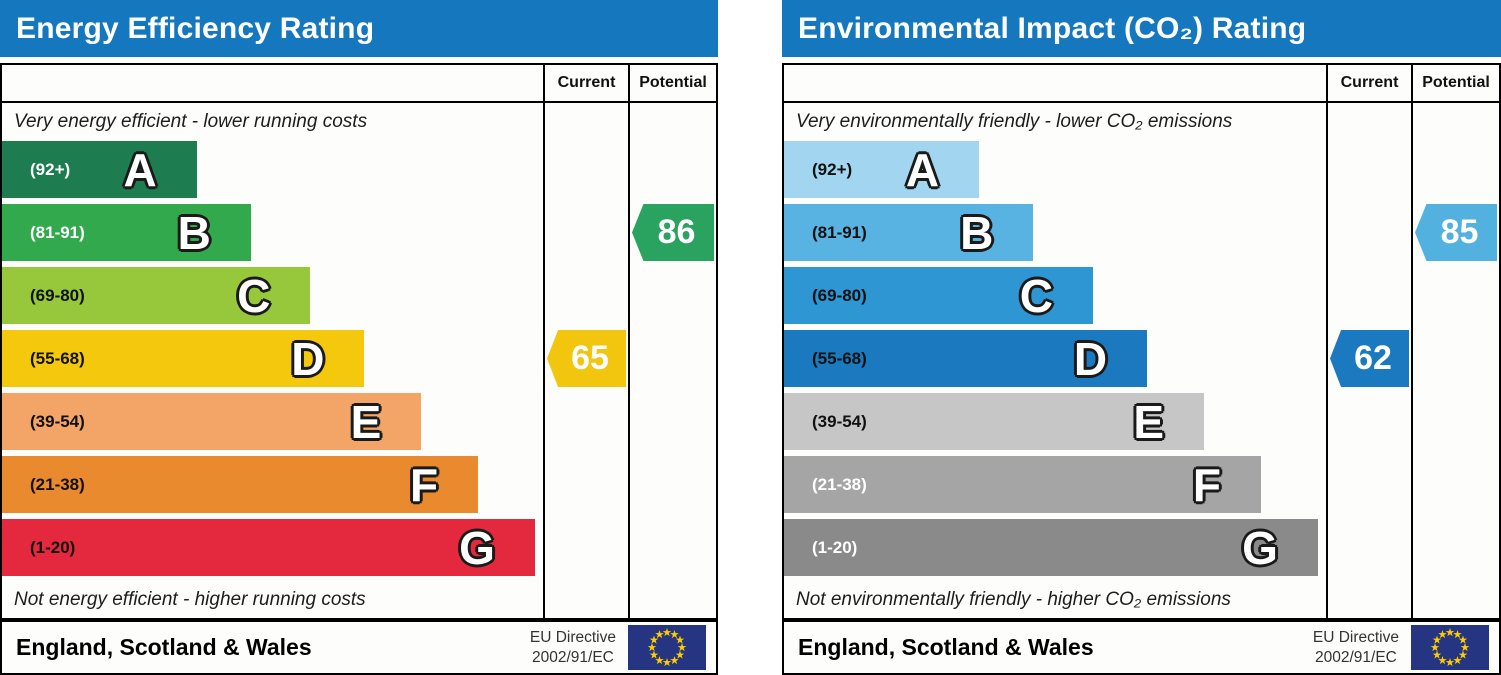 This screenshot has height=675, width=1501. Describe the element at coordinates (909, 232) in the screenshot. I see `environmental-band-b: (81-91) B` at that location.